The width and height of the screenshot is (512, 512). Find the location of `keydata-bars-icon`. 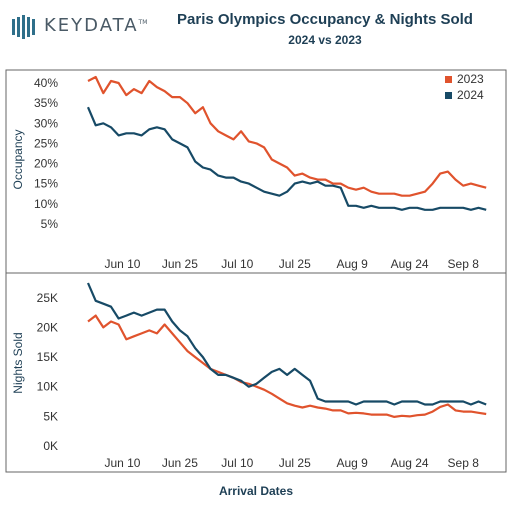

keydata-bars-icon is located at coordinates (23, 27).